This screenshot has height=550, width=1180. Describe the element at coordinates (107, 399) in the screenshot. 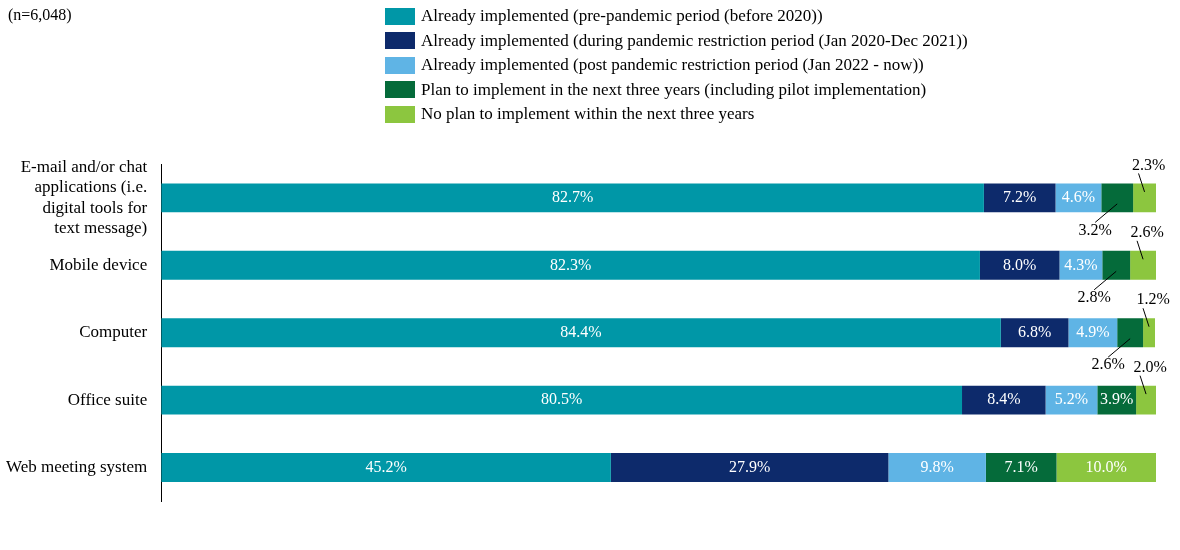

I see `y-tick-label: Office suite` at that location.